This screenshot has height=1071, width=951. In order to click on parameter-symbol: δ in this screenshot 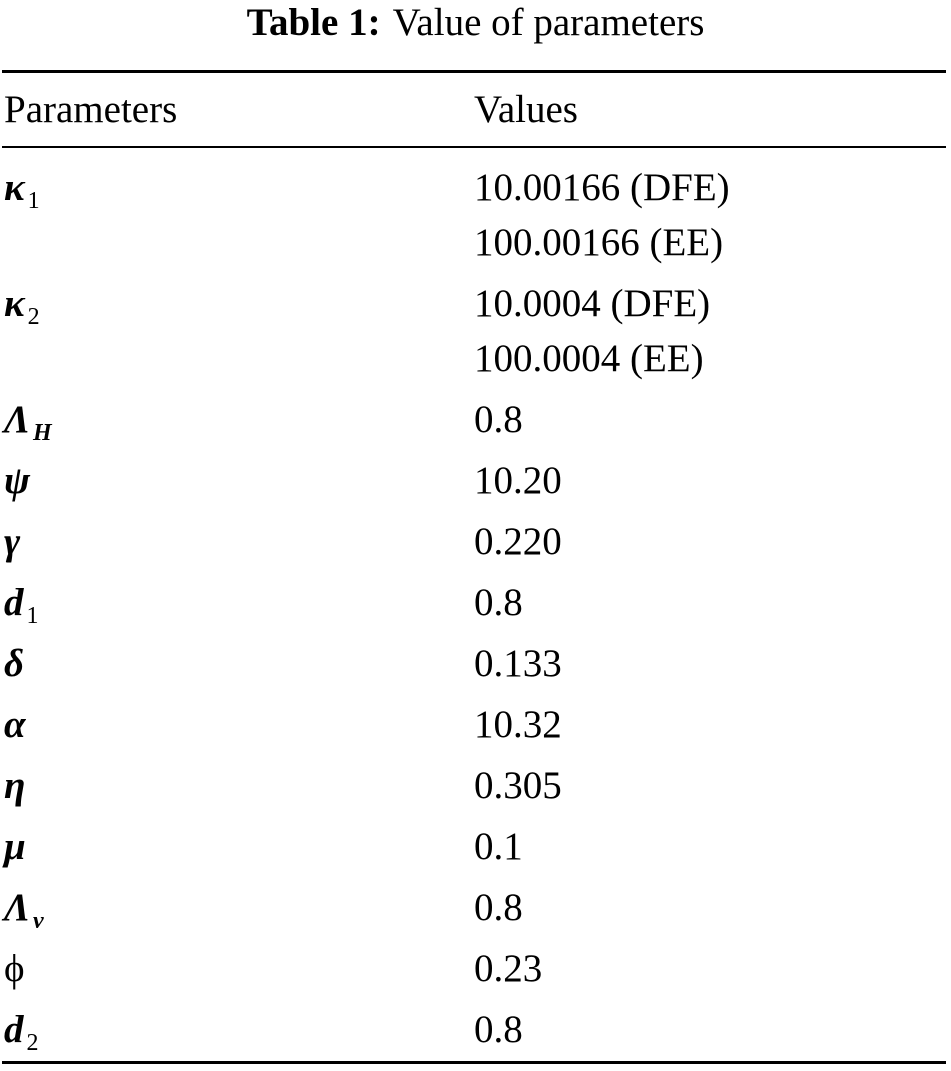, I will do `click(14, 663)`.